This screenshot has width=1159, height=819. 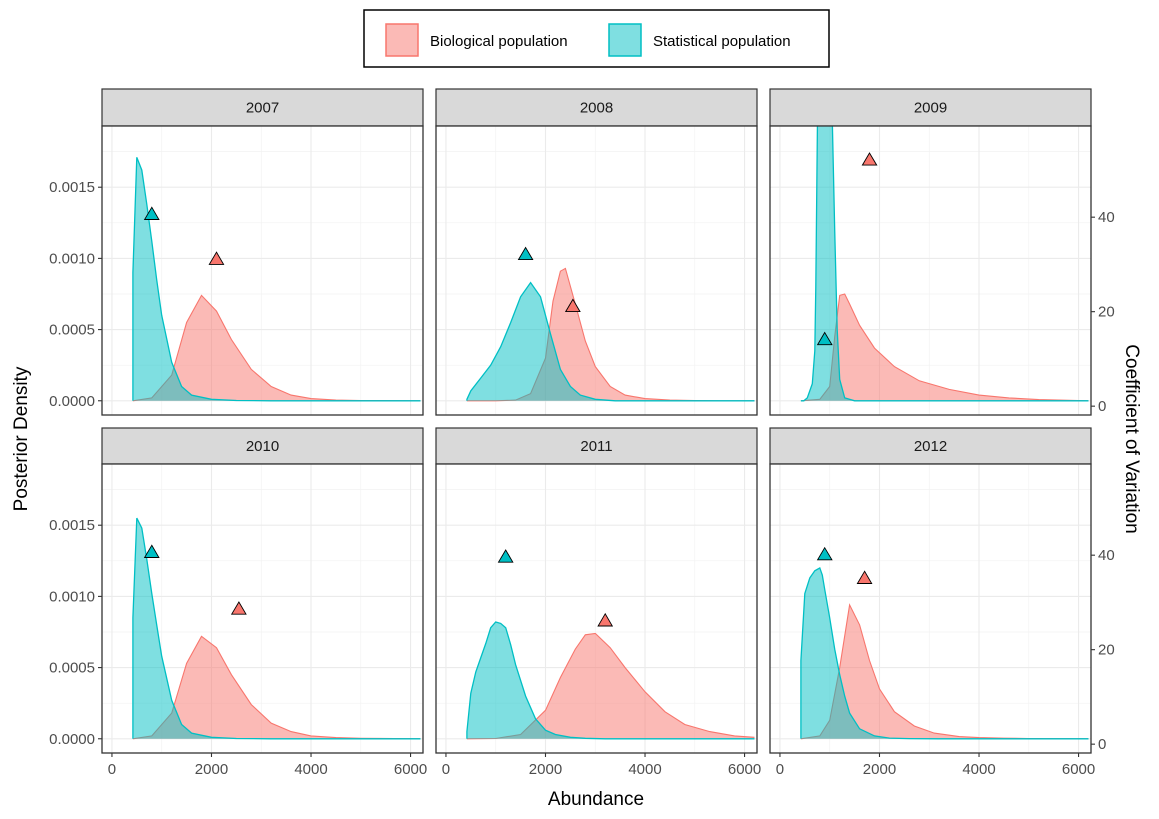 I want to click on legend-label-biological: Biological population, so click(x=499, y=41).